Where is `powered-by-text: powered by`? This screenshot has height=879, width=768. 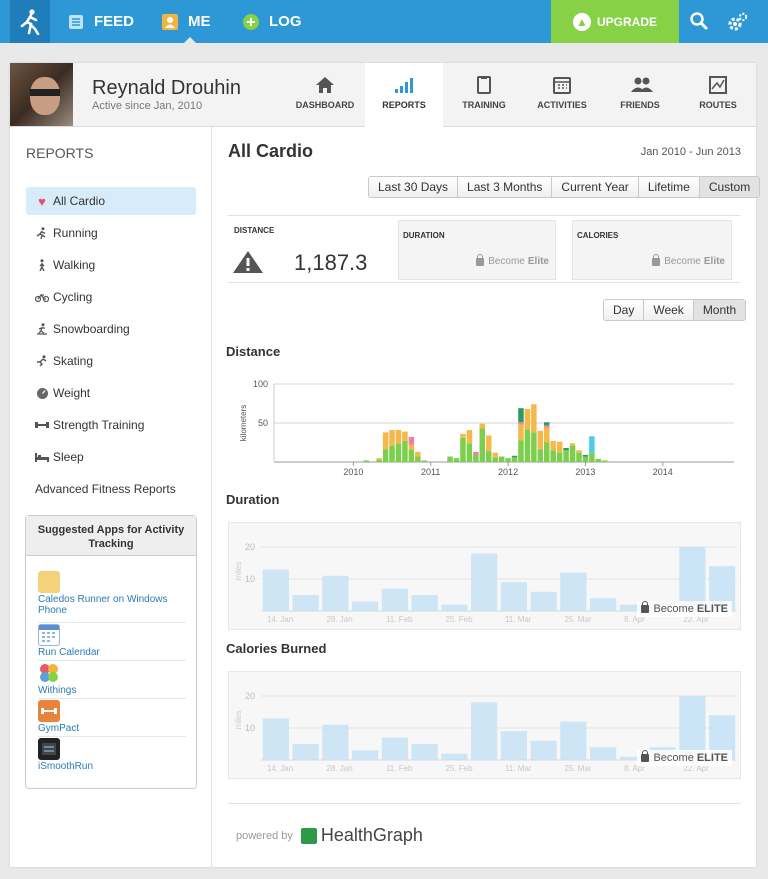
powered-by-text: powered by is located at coordinates (264, 835).